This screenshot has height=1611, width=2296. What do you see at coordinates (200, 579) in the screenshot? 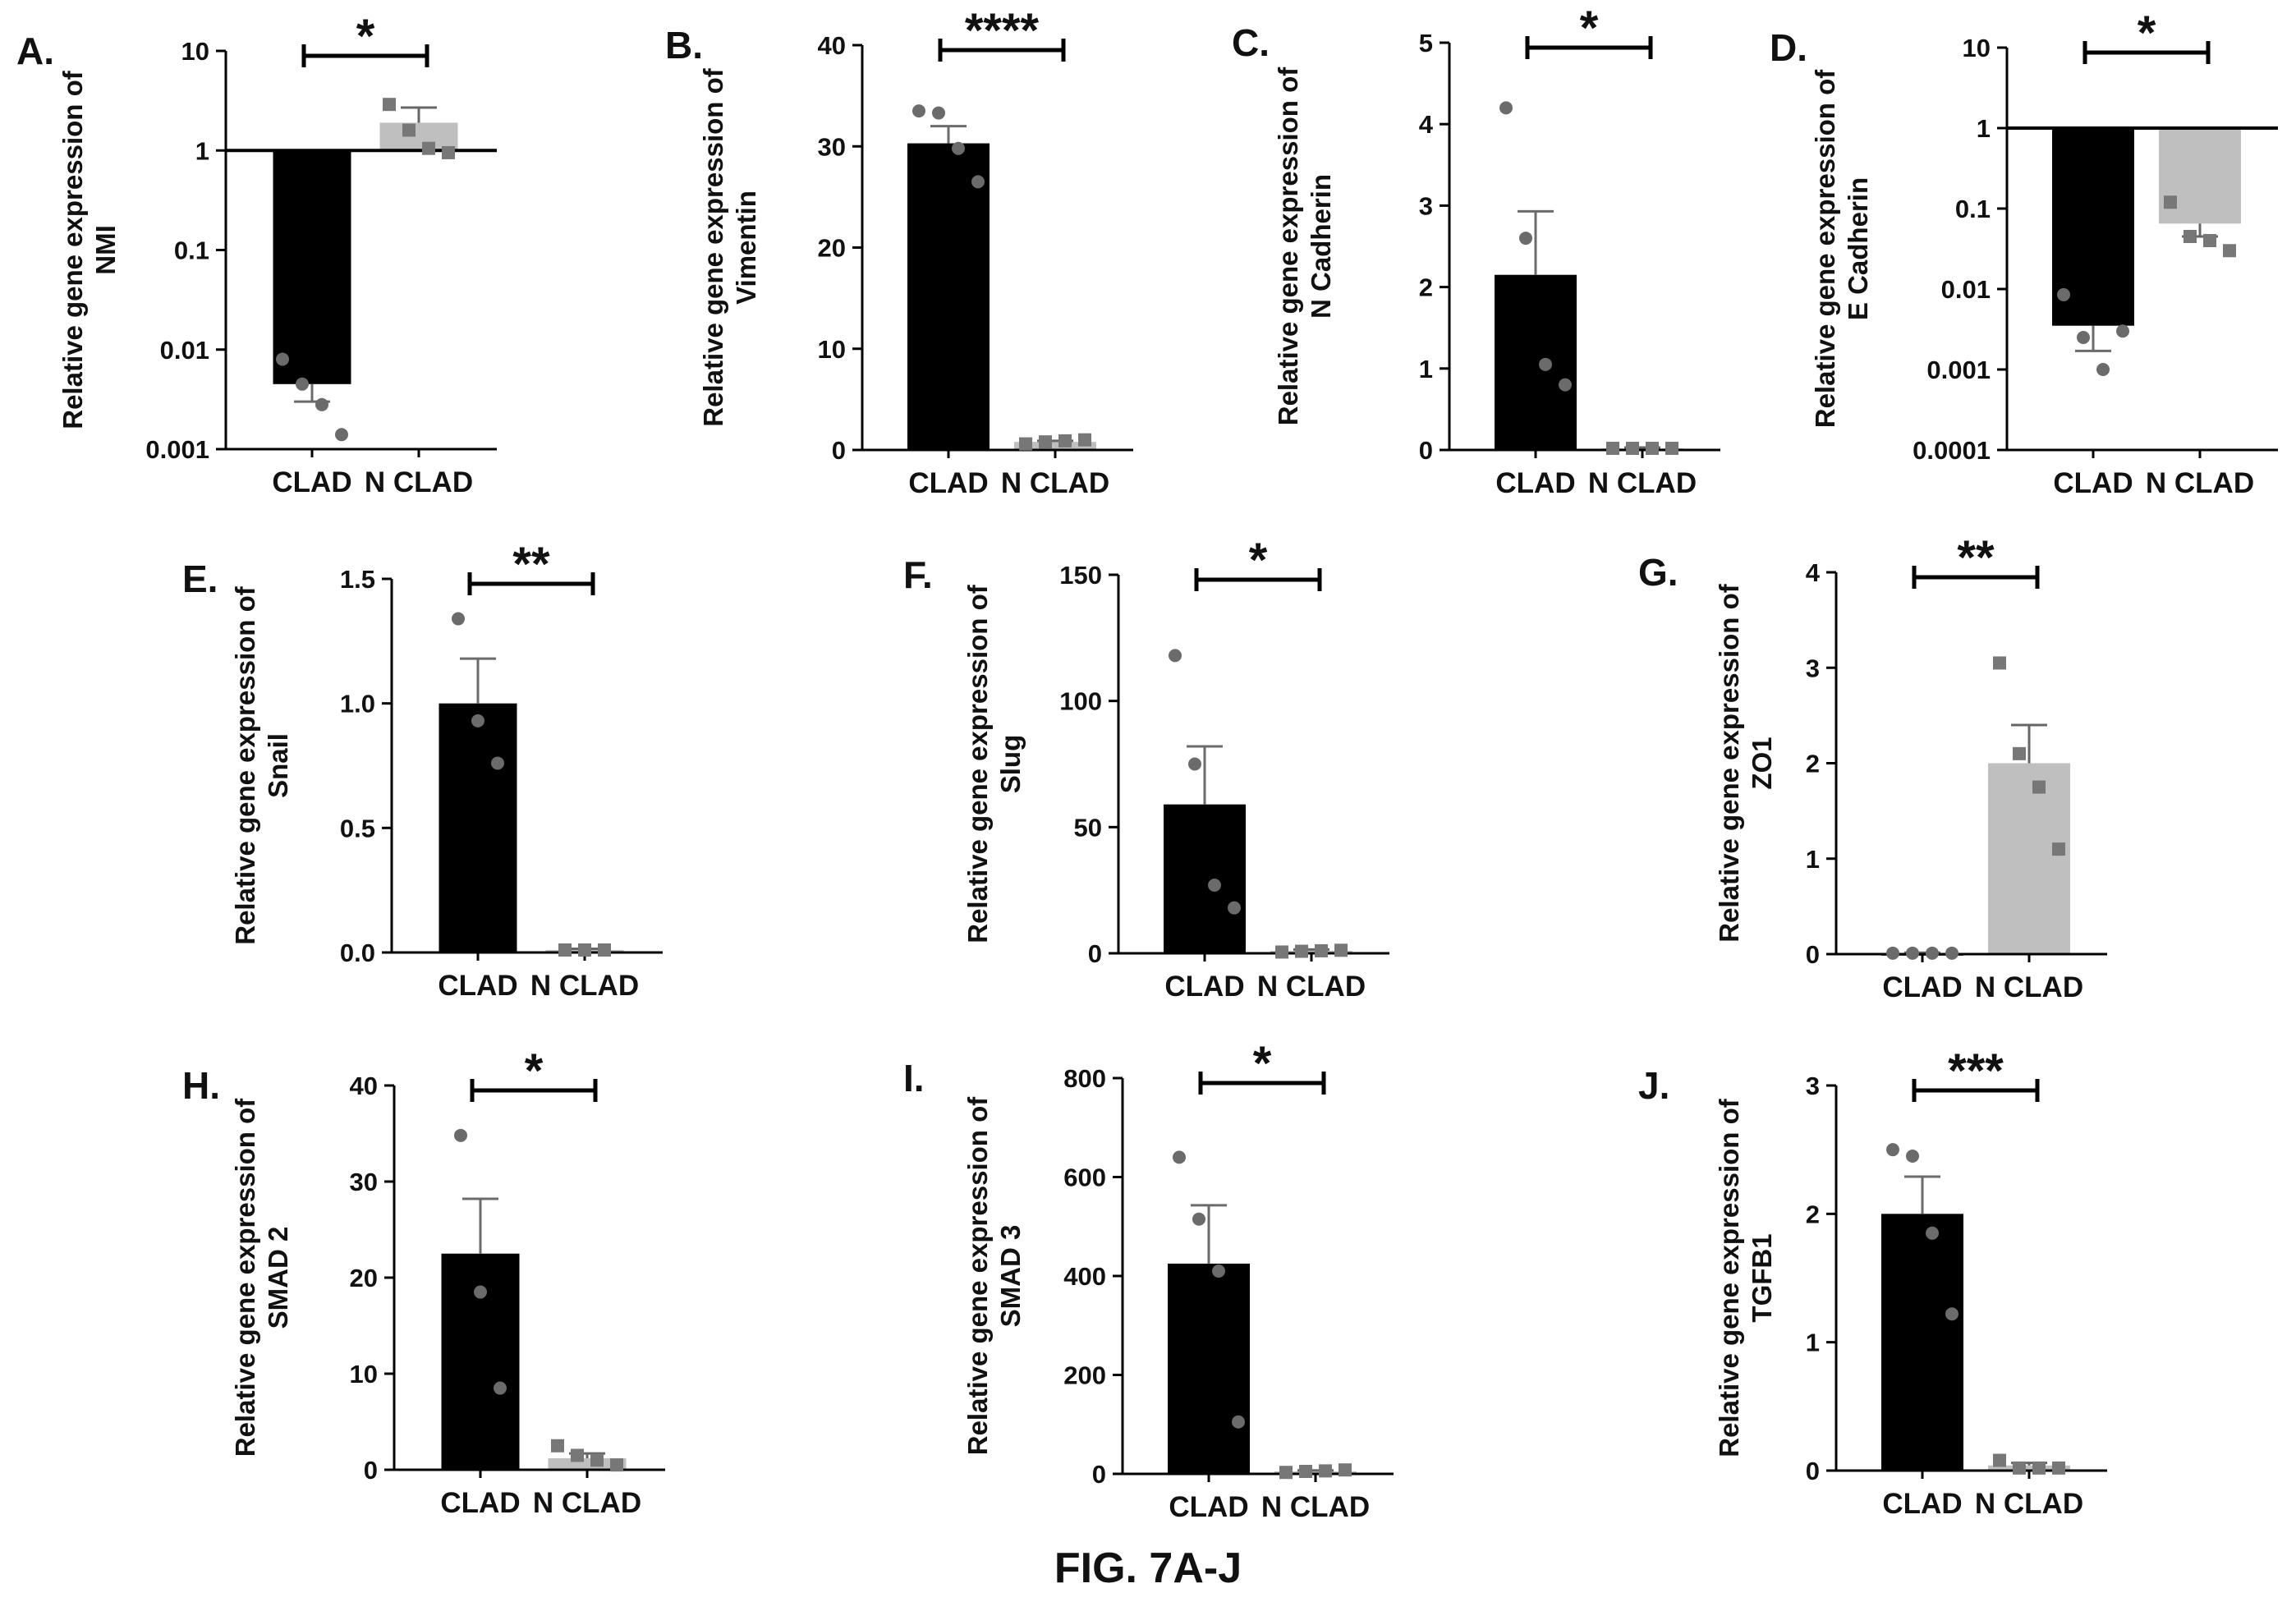
I see `panel-label: E.` at bounding box center [200, 579].